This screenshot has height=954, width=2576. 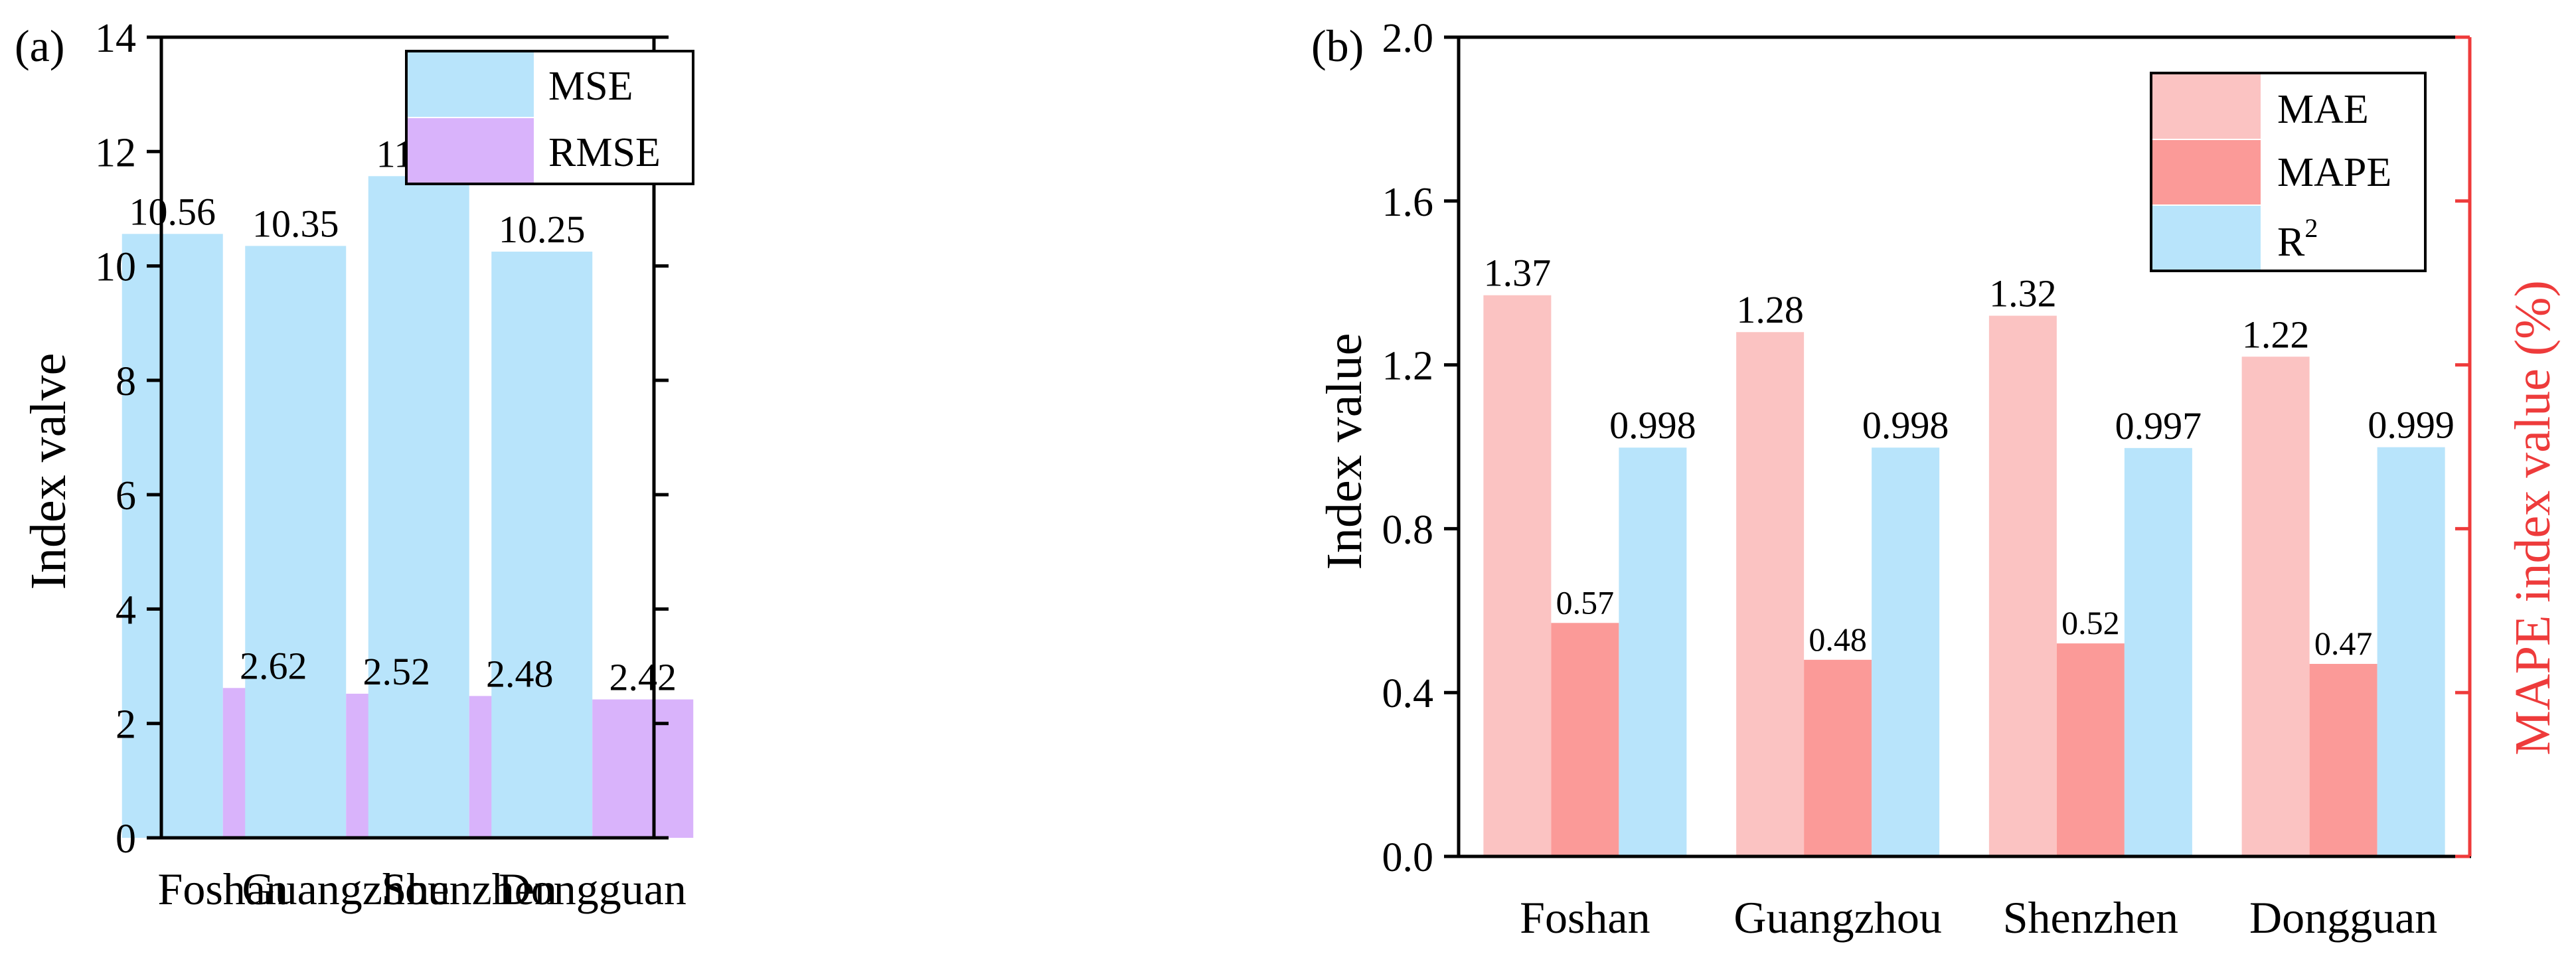 What do you see at coordinates (2023, 293) in the screenshot?
I see `data-label-mae-shenzhen: 1.32` at bounding box center [2023, 293].